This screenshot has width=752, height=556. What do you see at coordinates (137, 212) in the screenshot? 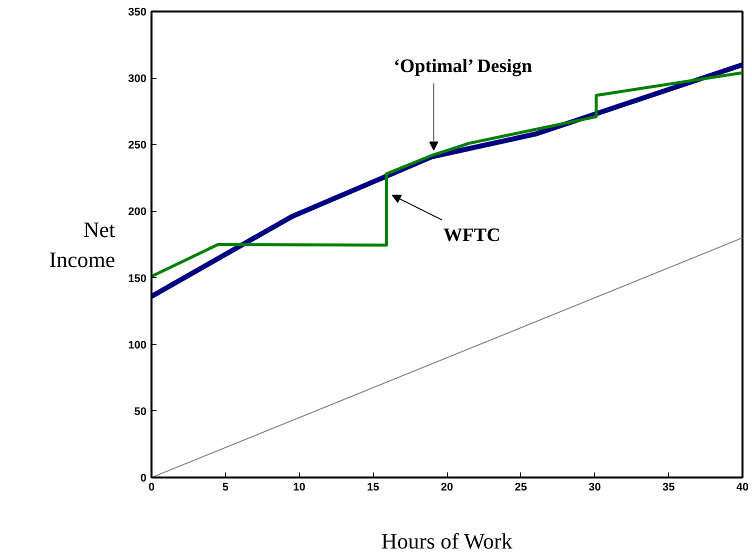
I see `y-tick-label: 200` at bounding box center [137, 212].